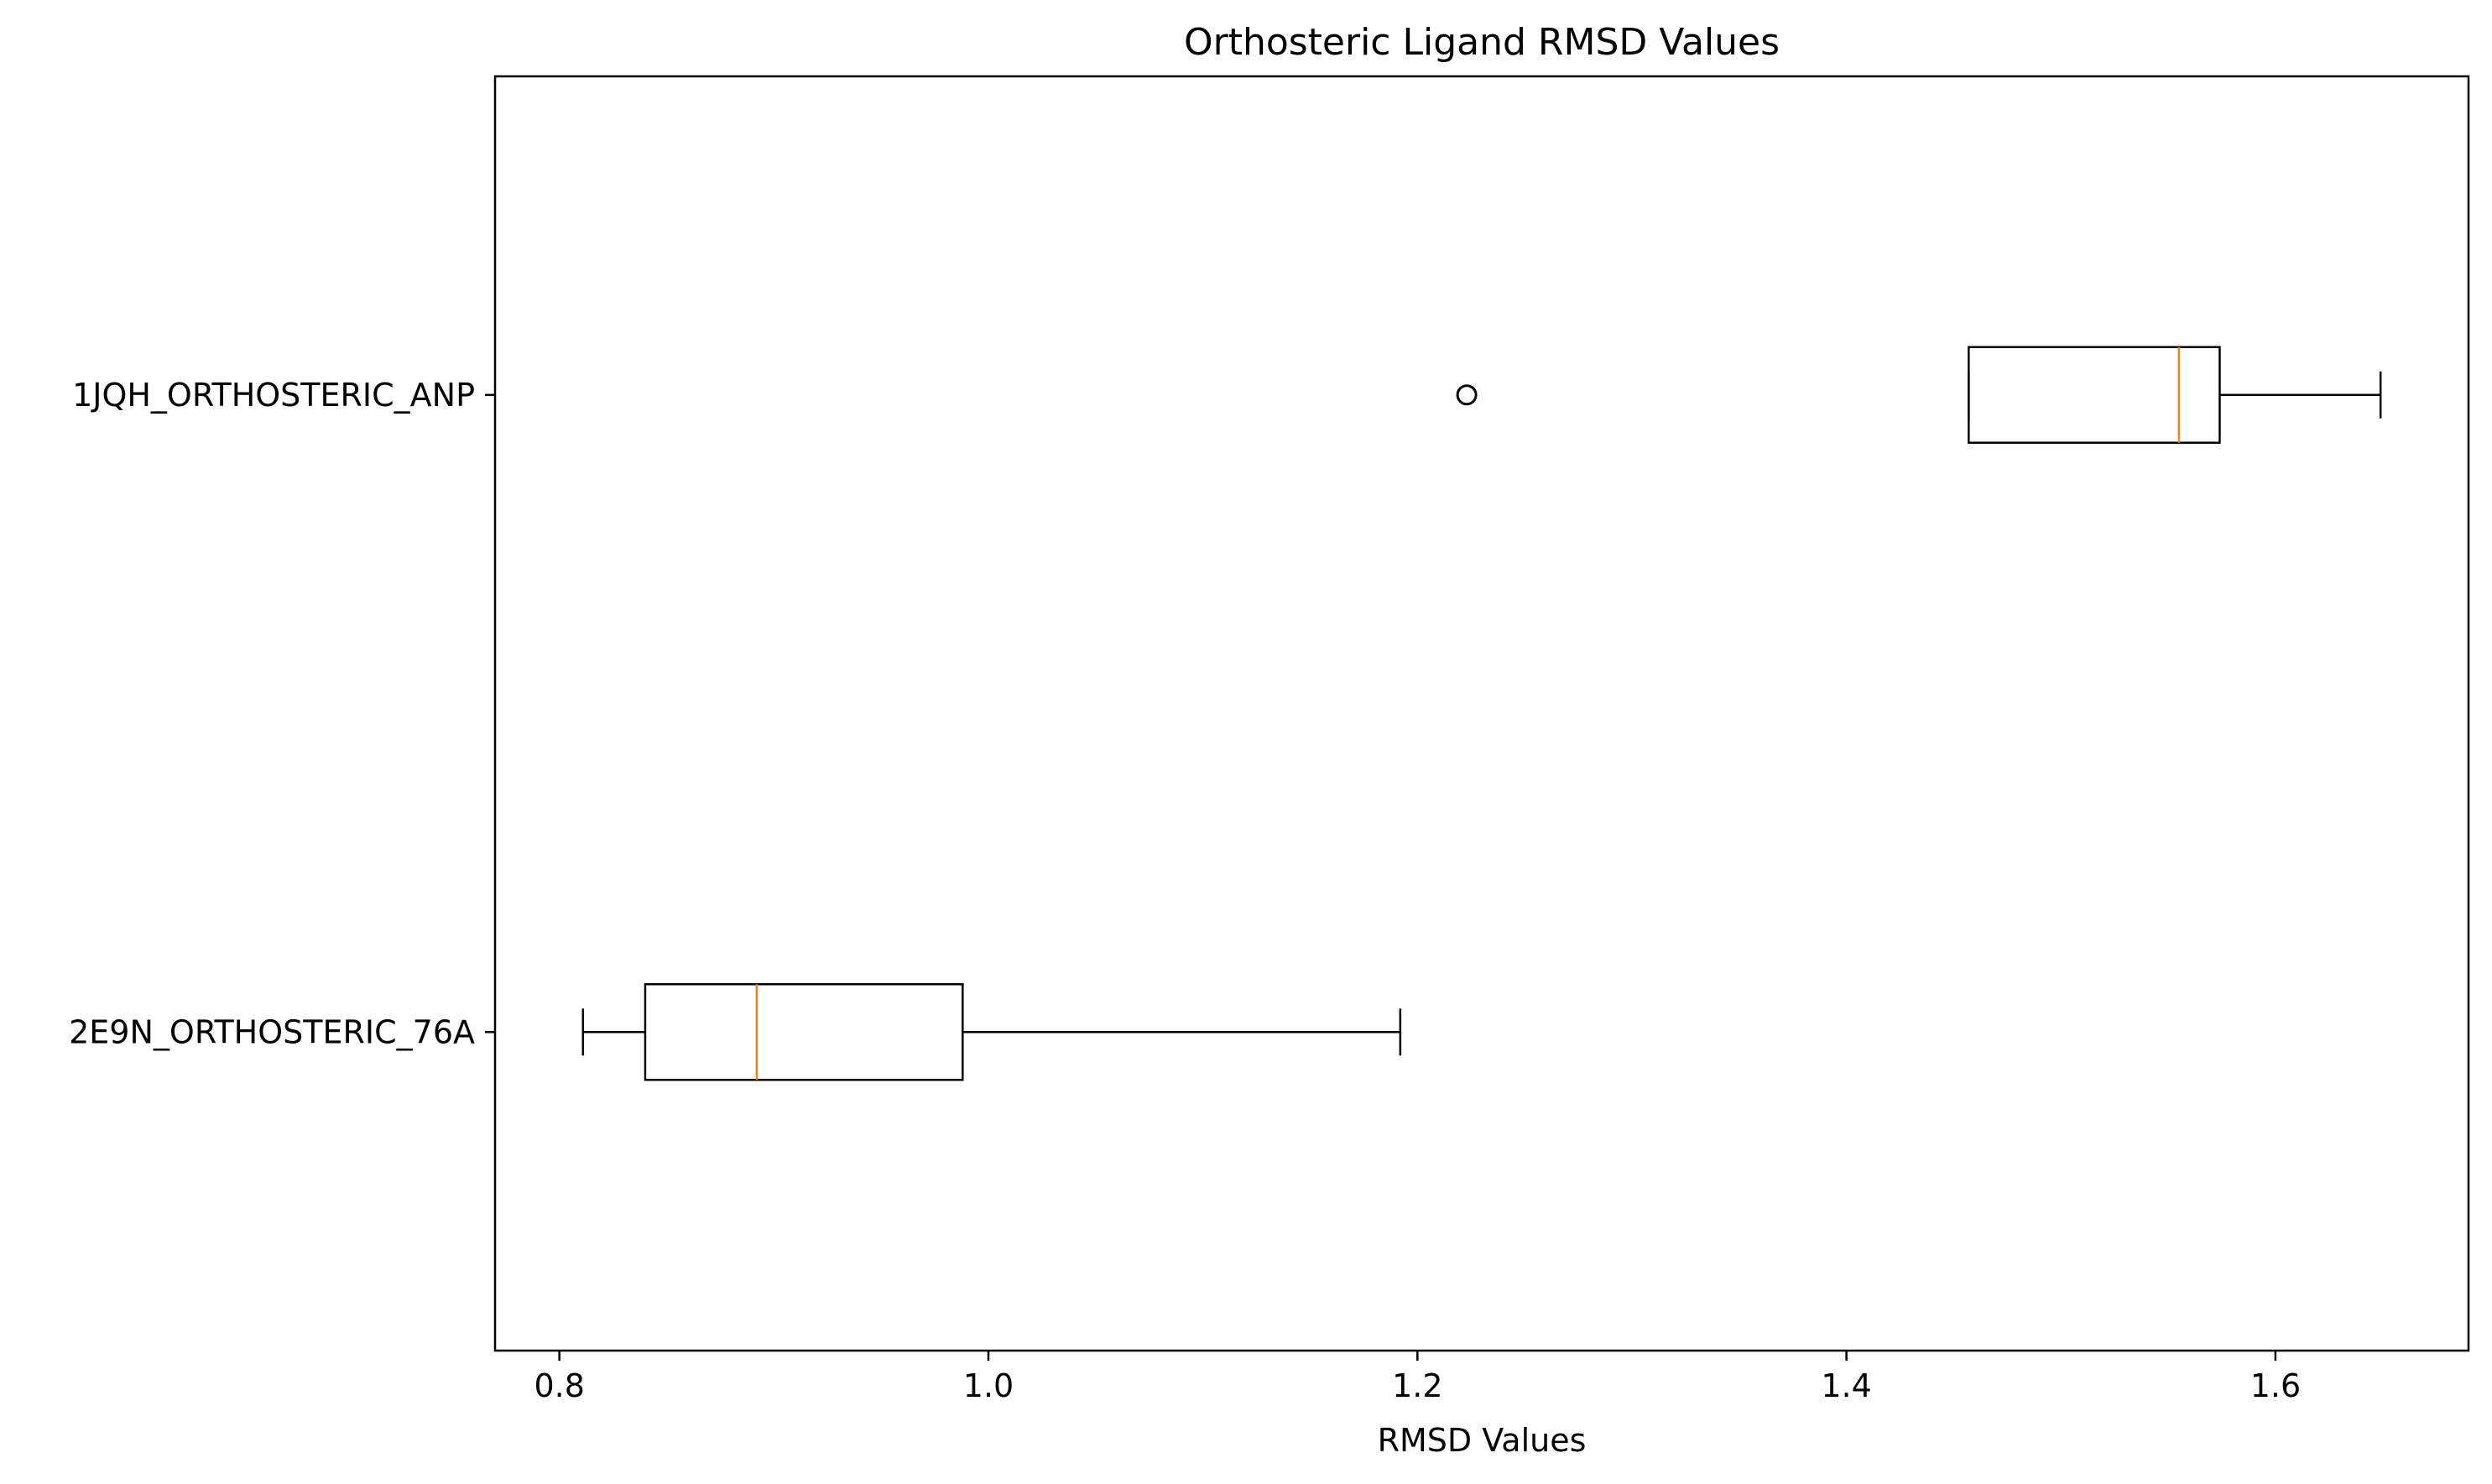  I want to click on x-tick-label: 0.8, so click(559, 1385).